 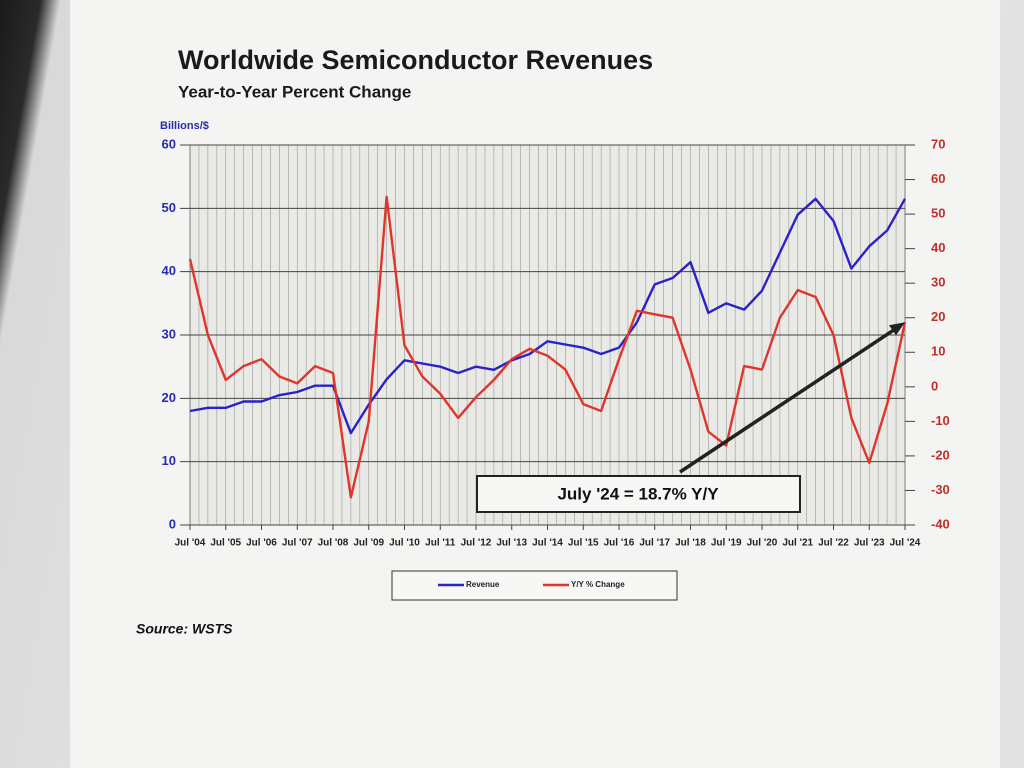 What do you see at coordinates (583, 543) in the screenshot?
I see `x-tick-label: Jul '15` at bounding box center [583, 543].